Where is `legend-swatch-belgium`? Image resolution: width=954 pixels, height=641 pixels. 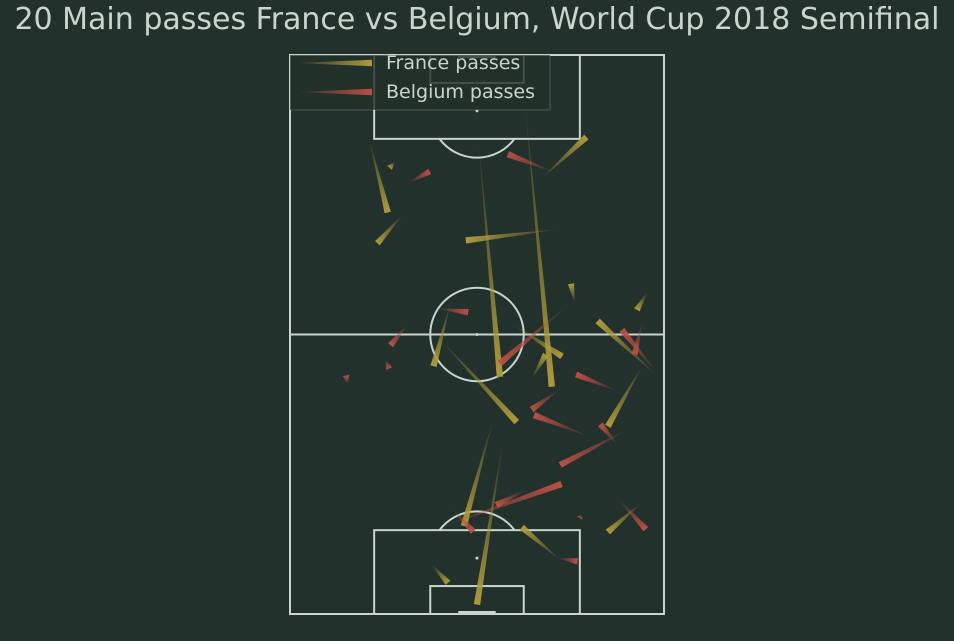 legend-swatch-belgium is located at coordinates (334, 92).